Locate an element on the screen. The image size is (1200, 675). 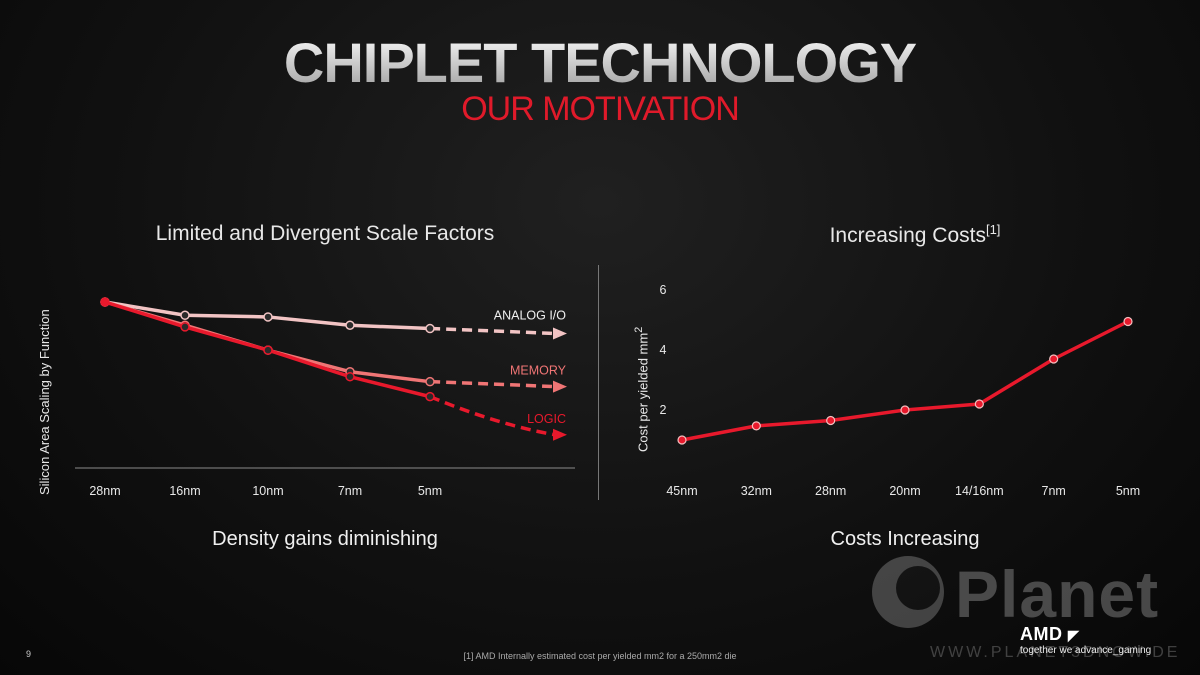
slide-title: CHIPLET TECHNOLOGY is located at coordinates (600, 62).